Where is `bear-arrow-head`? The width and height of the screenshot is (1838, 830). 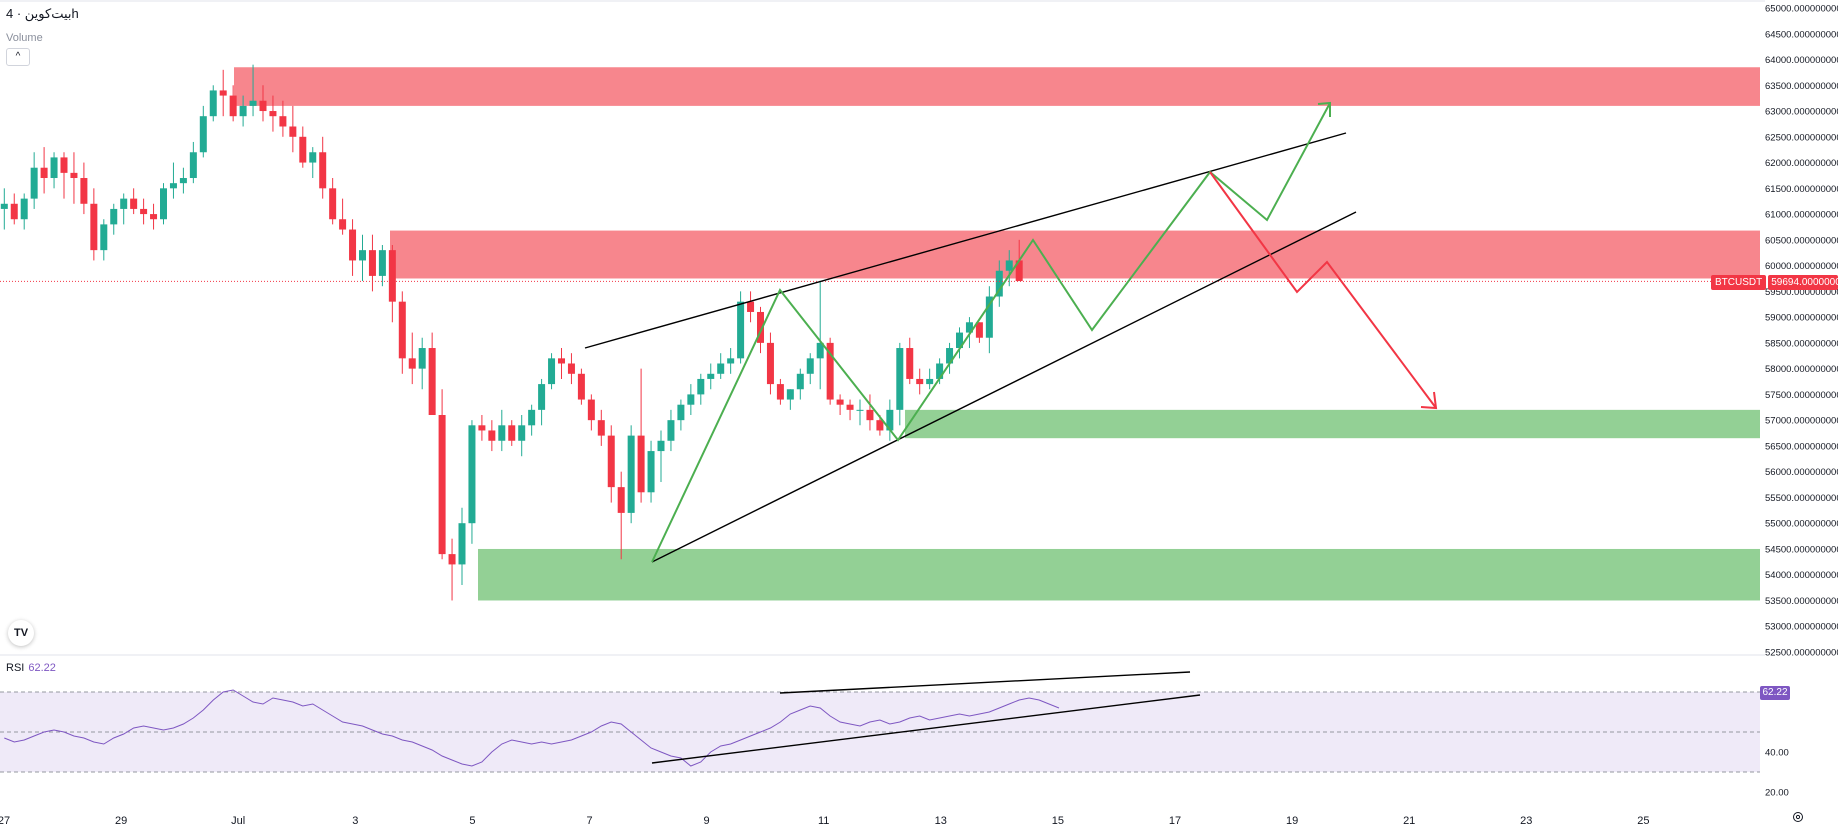
bear-arrow-head is located at coordinates (1429, 400).